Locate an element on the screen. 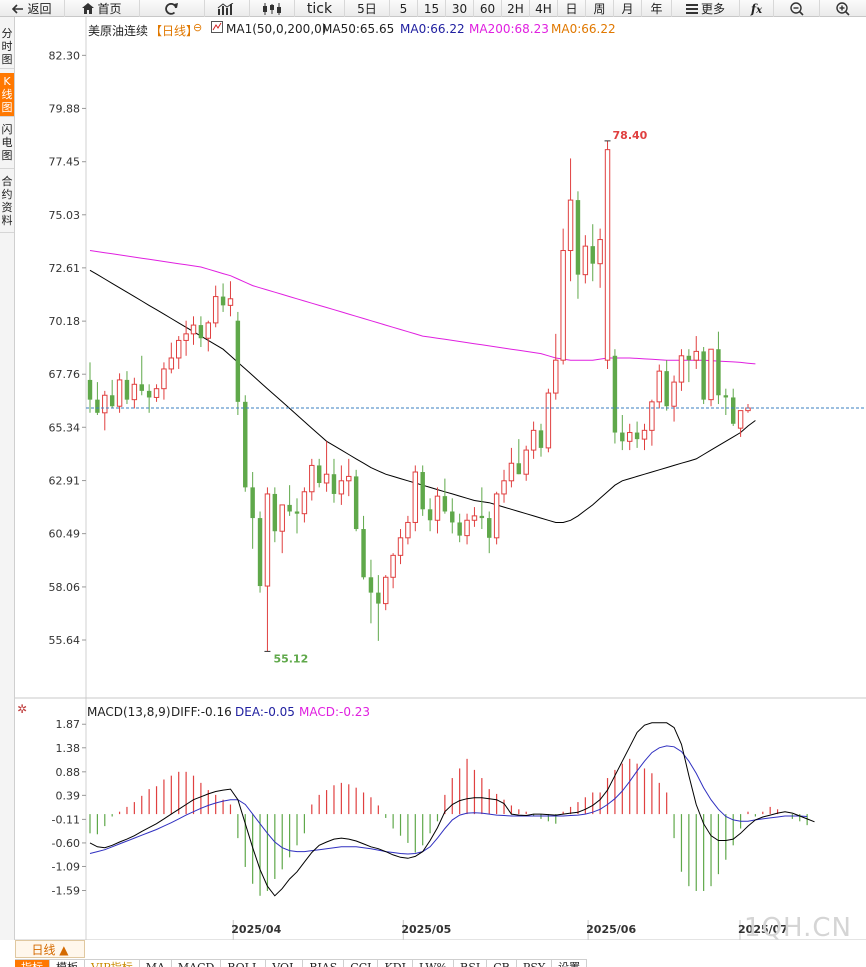 The width and height of the screenshot is (866, 967). indicator-tab-cci: CCI is located at coordinates (361, 963).